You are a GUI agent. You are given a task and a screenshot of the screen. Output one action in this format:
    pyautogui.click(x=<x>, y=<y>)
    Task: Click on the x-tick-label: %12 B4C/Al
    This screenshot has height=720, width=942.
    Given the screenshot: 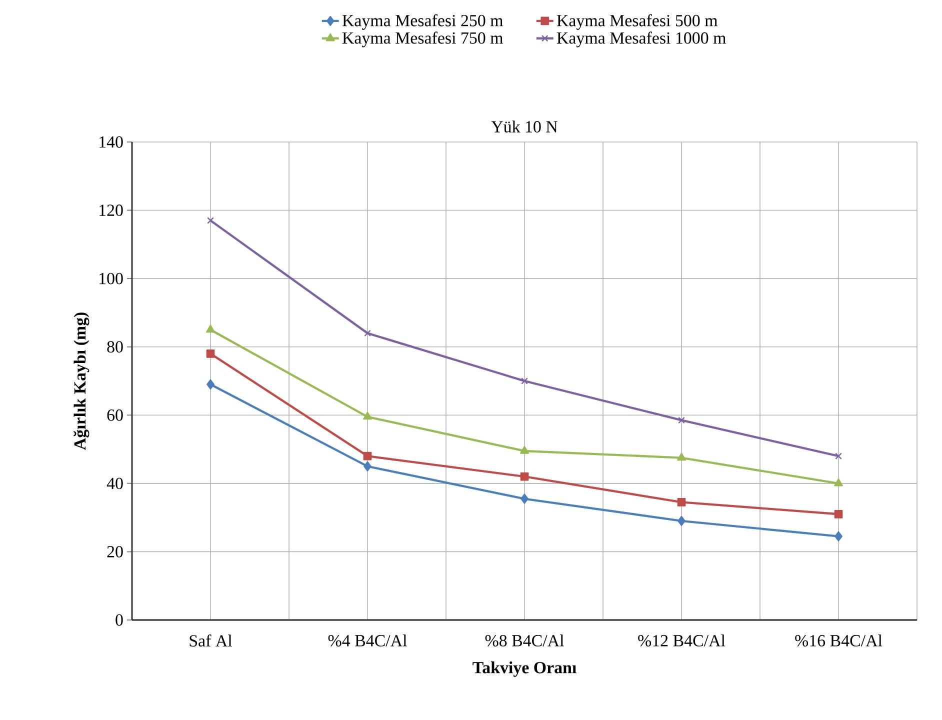 What is the action you would take?
    pyautogui.click(x=682, y=640)
    